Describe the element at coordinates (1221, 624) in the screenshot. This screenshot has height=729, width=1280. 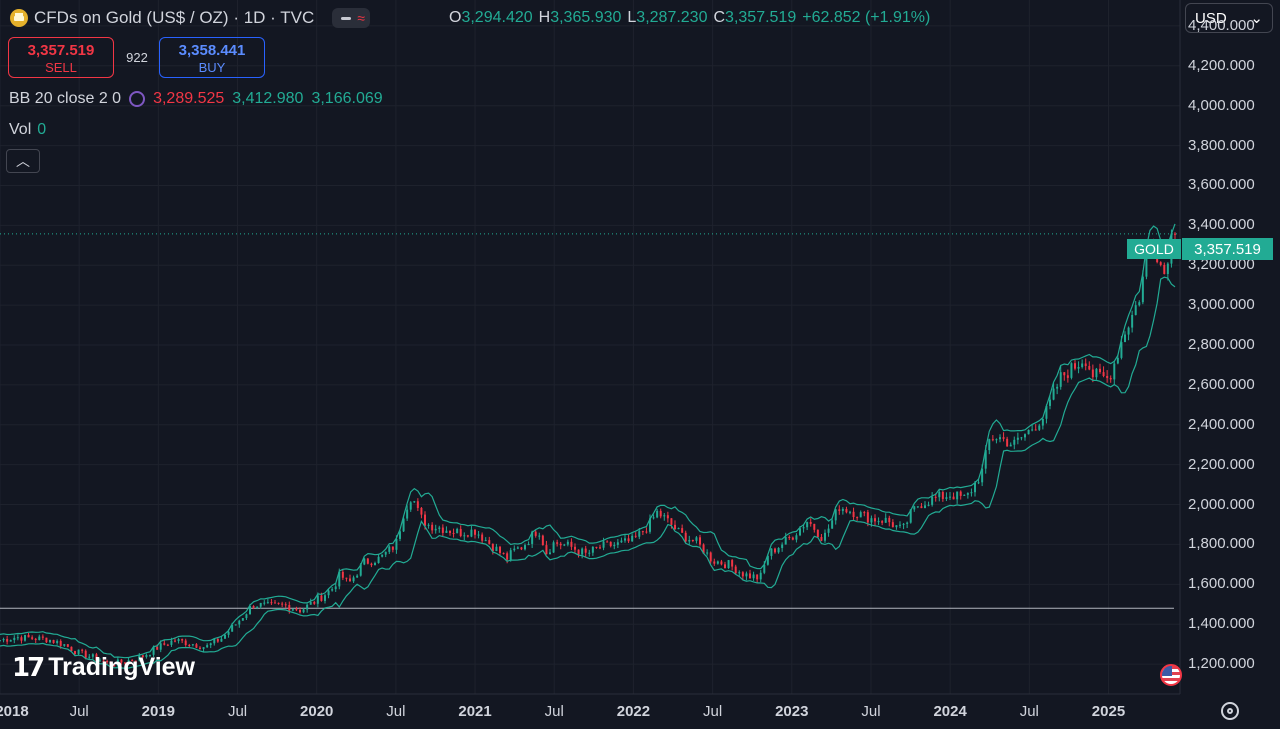
I see `price-tick-label: 1,400.000` at that location.